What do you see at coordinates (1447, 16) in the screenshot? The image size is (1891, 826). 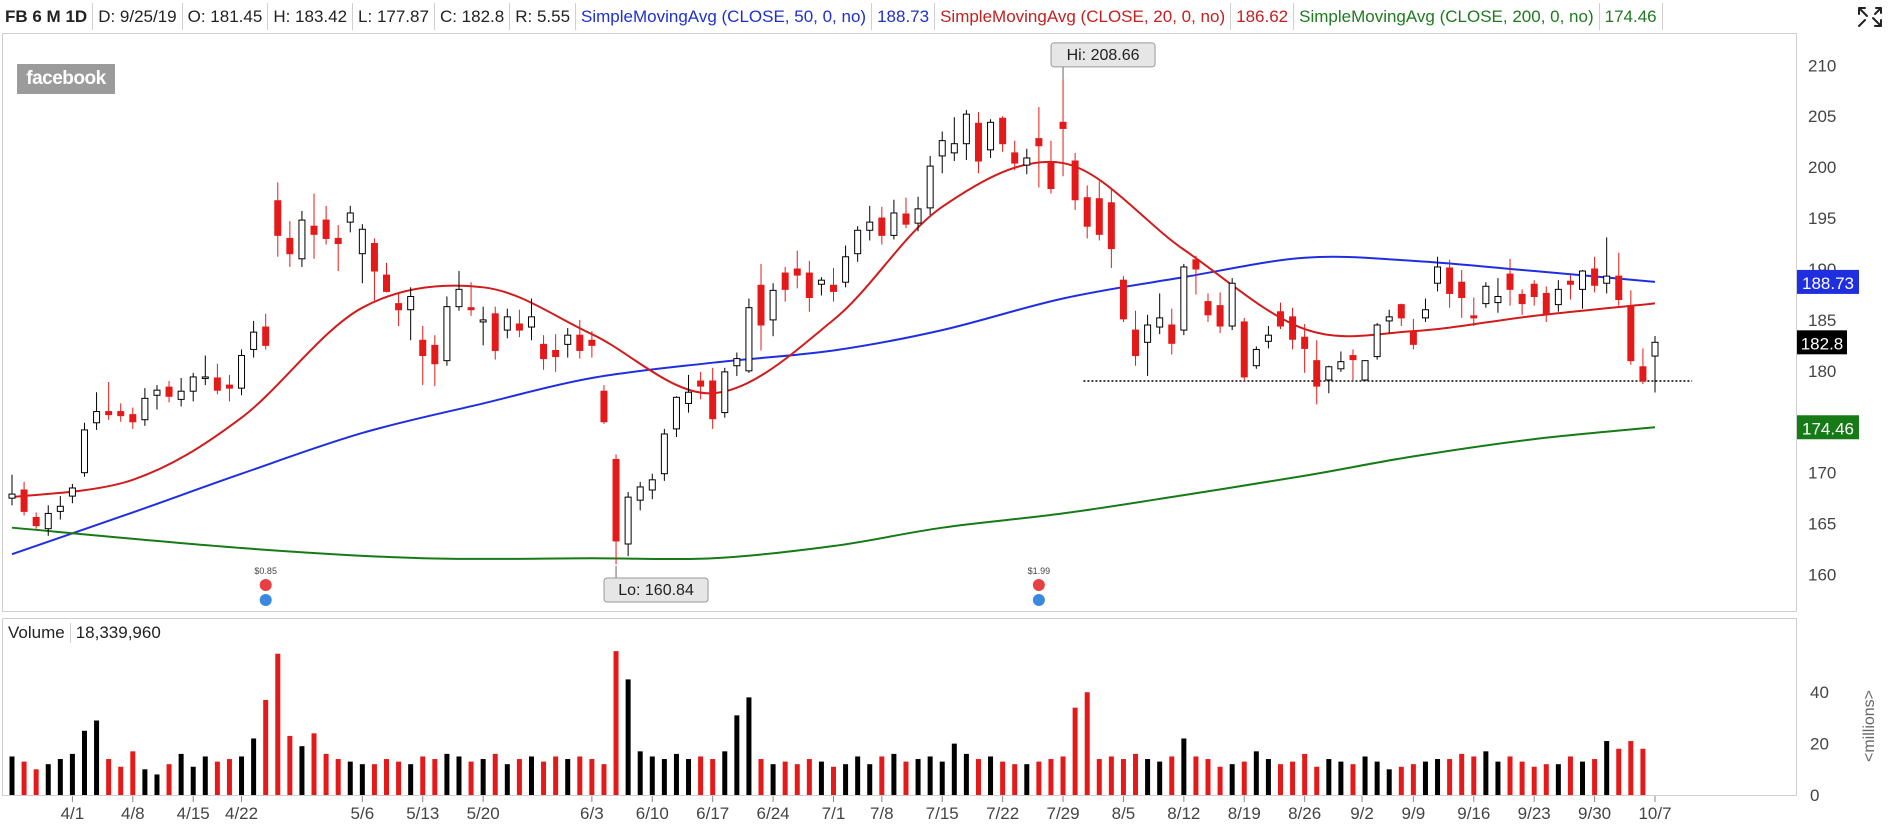 I see `sma200-study-label: SimpleMovingAvg (CLOSE, 200, 0, no)` at bounding box center [1447, 16].